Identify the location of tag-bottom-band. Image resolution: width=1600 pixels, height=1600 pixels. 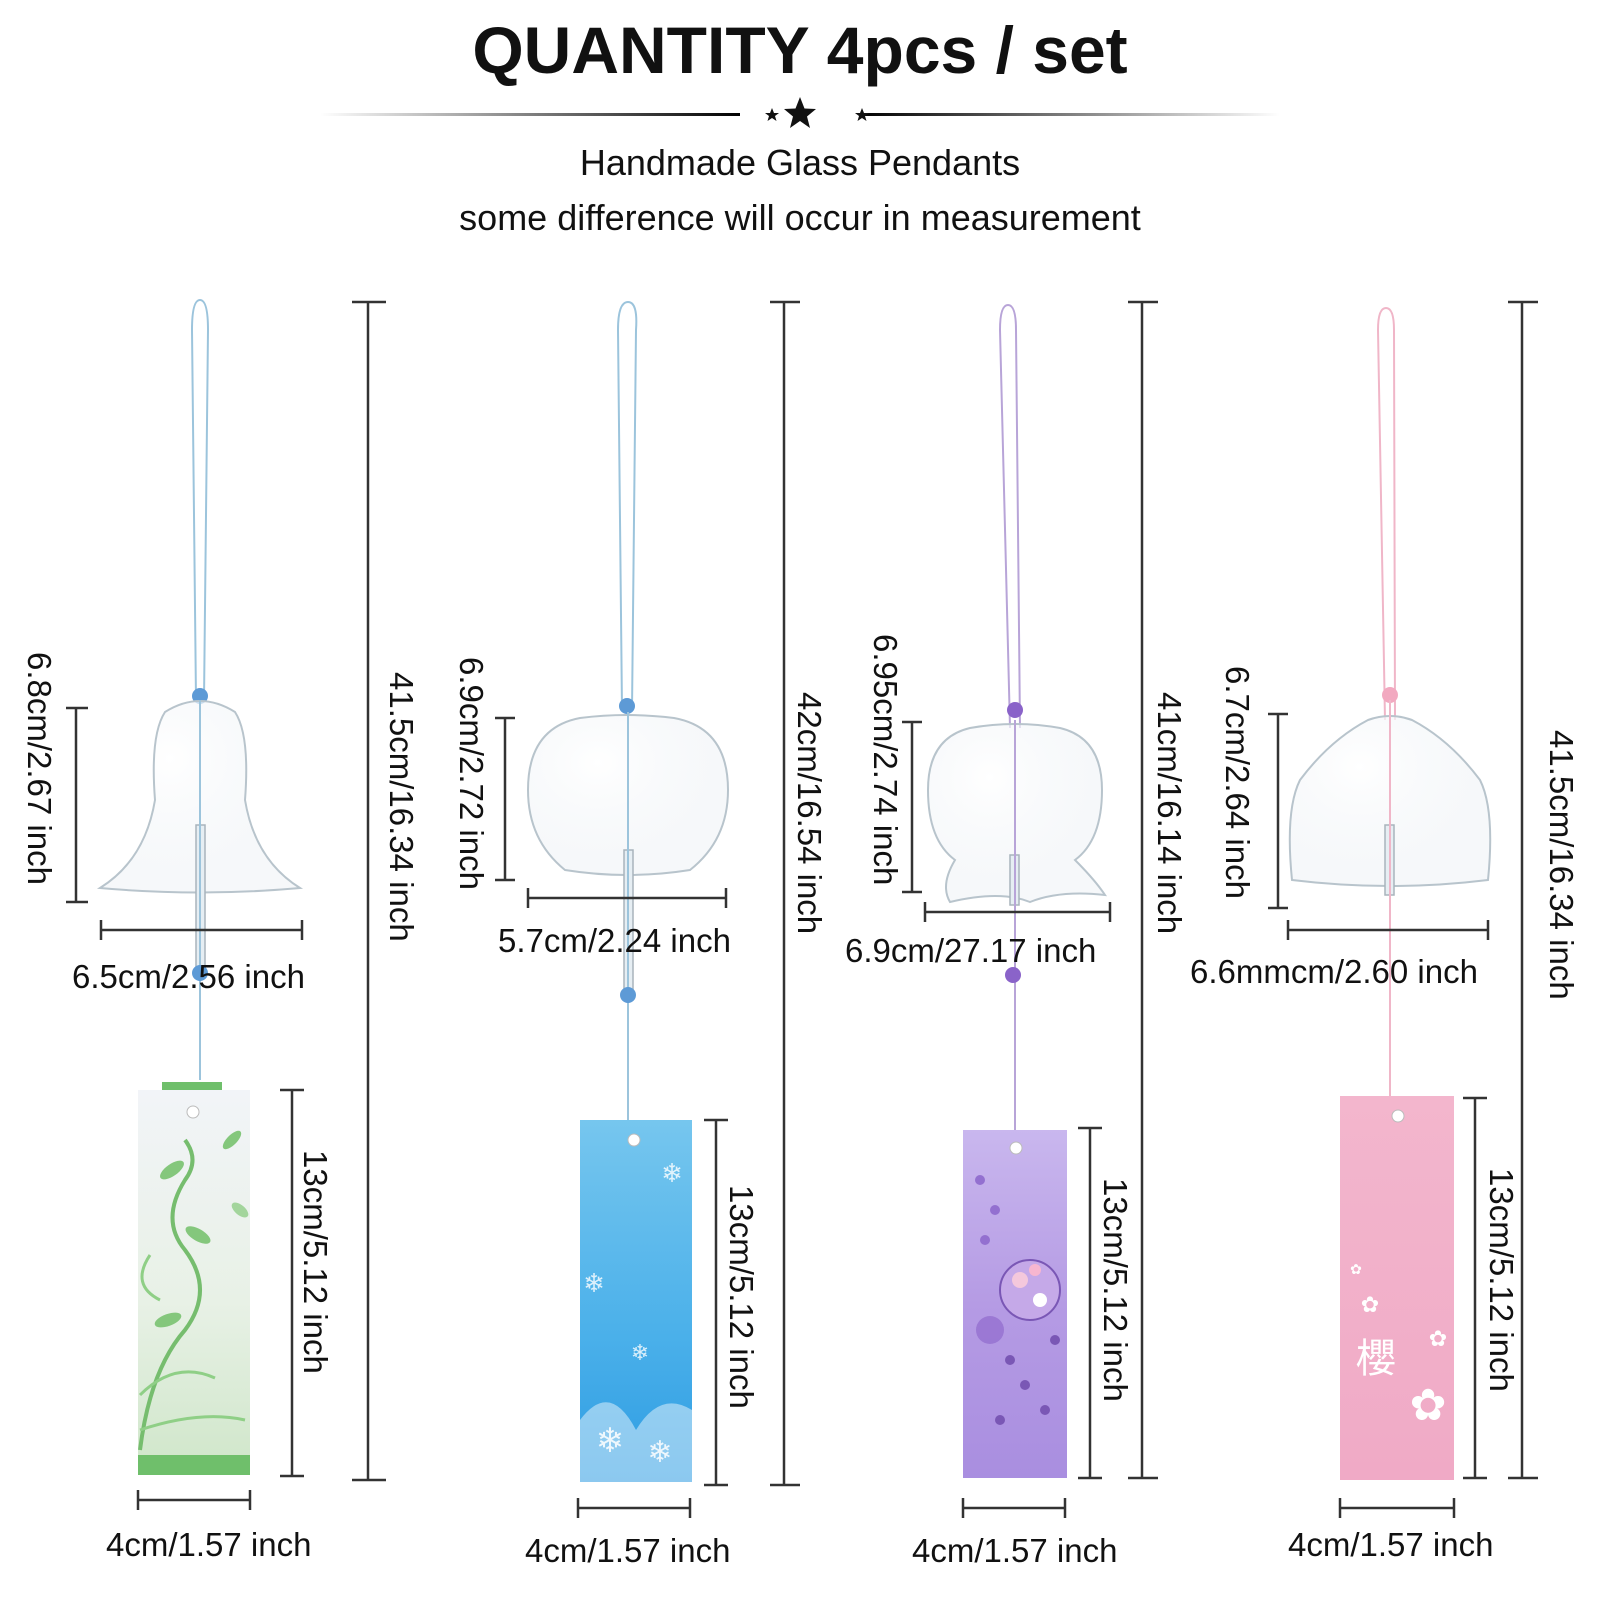
(194, 1465).